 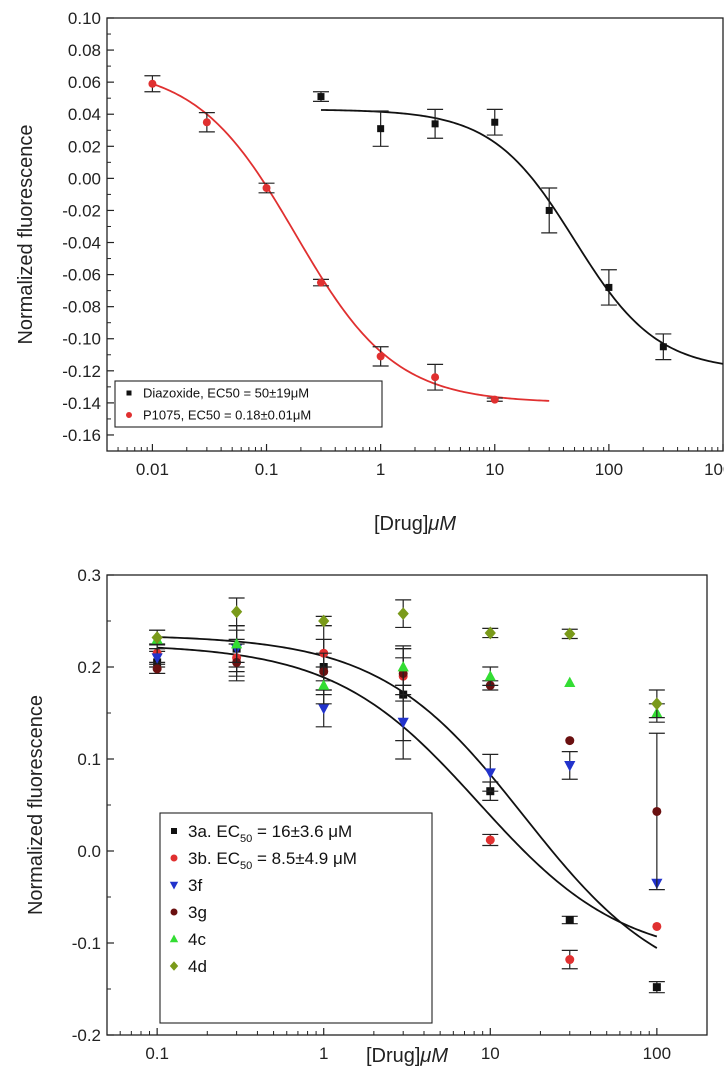 What do you see at coordinates (197, 939) in the screenshot?
I see `legend-label: 4c` at bounding box center [197, 939].